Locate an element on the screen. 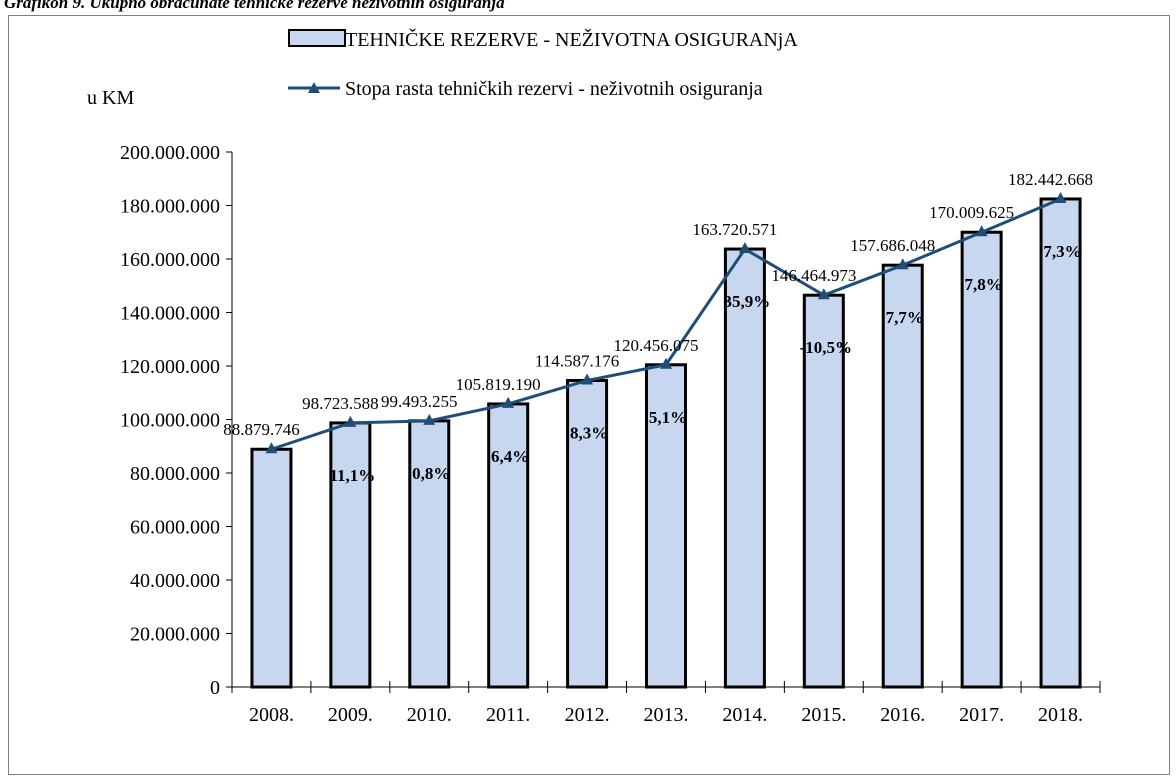  y-tick-label: 60.000.000 is located at coordinates (175, 528).